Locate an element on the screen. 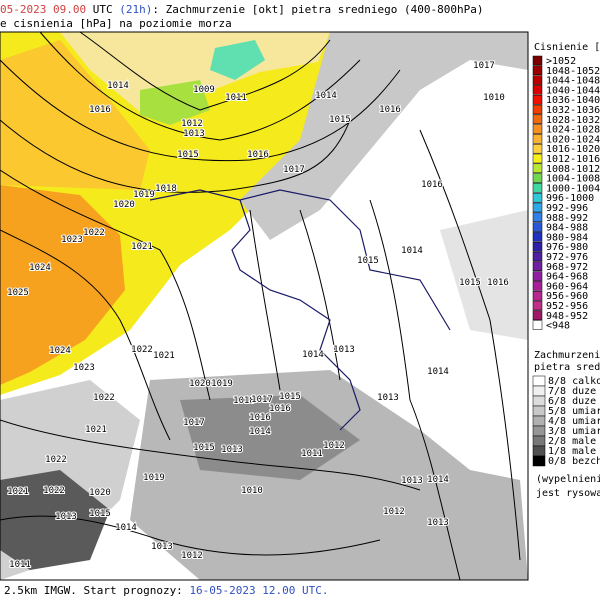  green-zone is located at coordinates (175, 102).